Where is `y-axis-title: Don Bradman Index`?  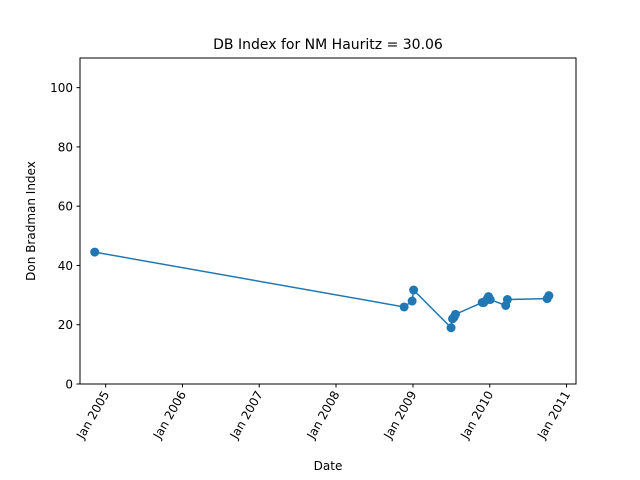
y-axis-title: Don Bradman Index is located at coordinates (31, 221).